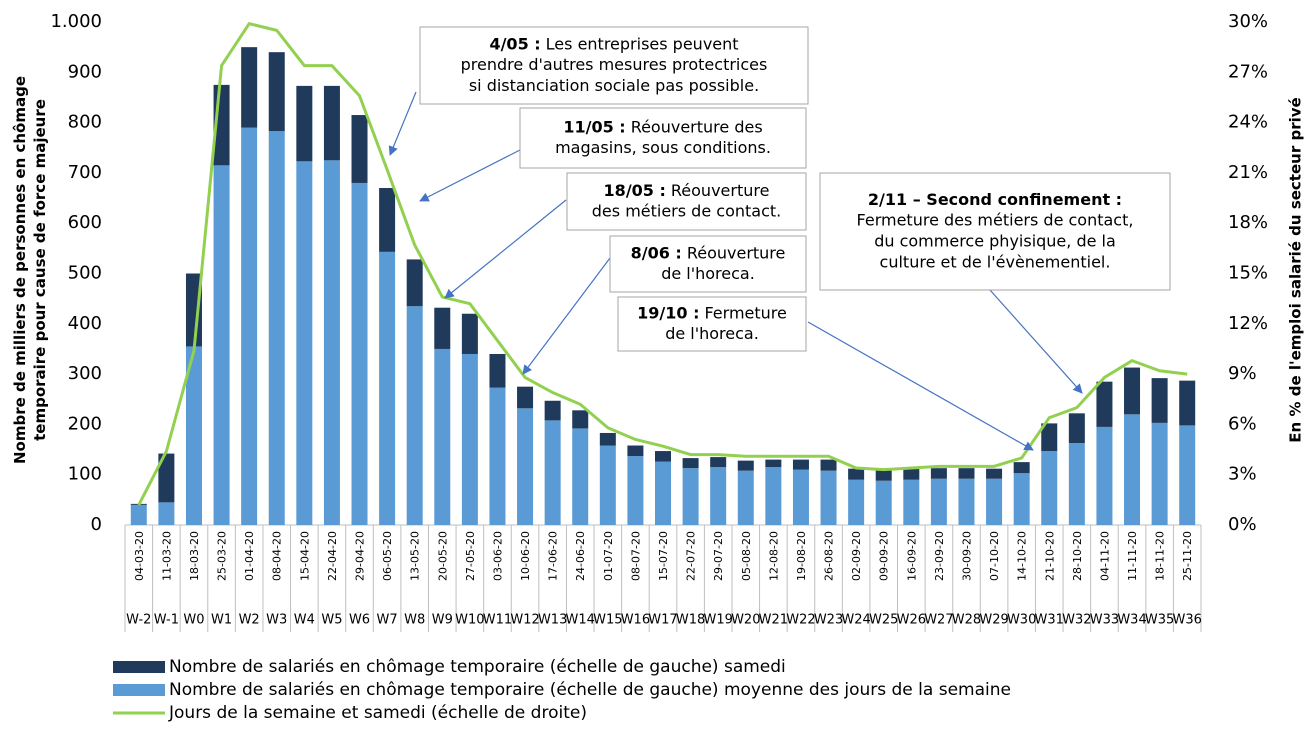  I want to click on y-axis-label-line: temporaire pour cause de force majeure, so click(40, 270).